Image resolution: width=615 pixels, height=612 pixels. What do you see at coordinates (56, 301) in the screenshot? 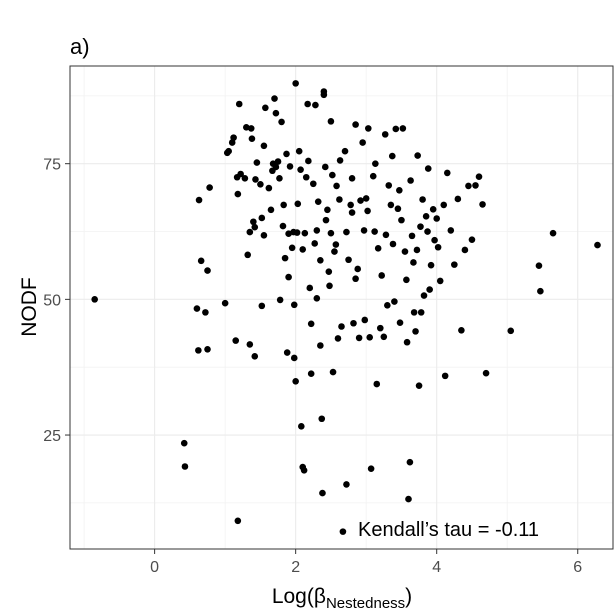
I see `y-axis-ticks: 25 50 75` at bounding box center [56, 301].